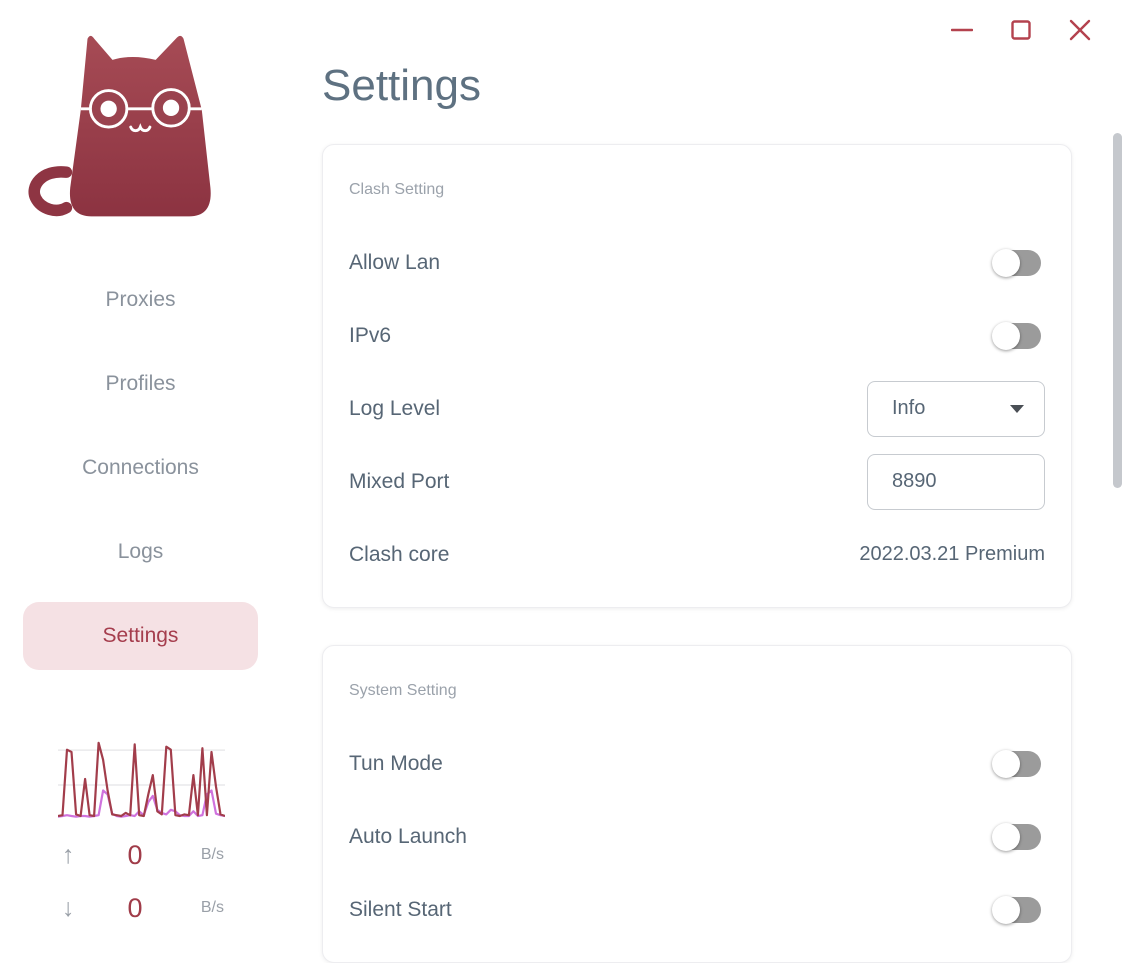 The width and height of the screenshot is (1124, 963). Describe the element at coordinates (119, 126) in the screenshot. I see `cat-logo-icon` at that location.